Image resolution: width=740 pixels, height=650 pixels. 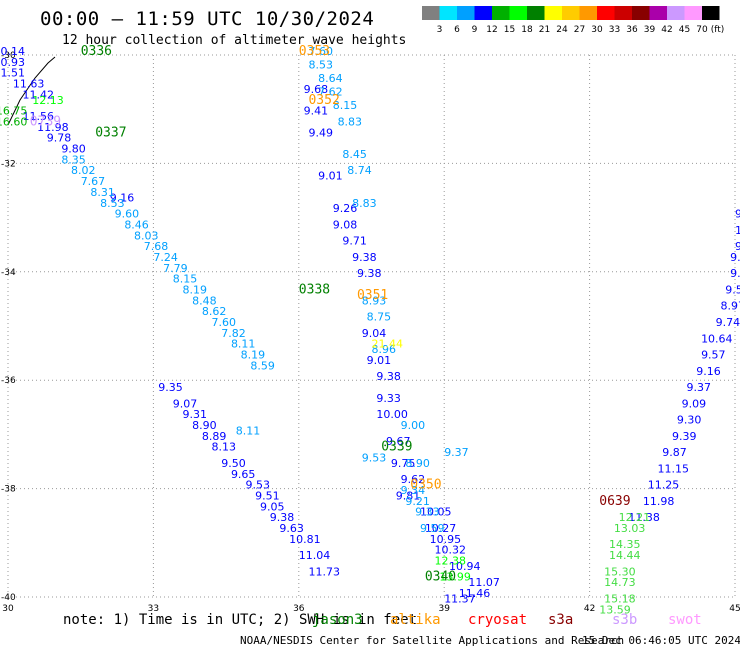 I want to click on wave-height-value: 7.62, so click(x=330, y=92).